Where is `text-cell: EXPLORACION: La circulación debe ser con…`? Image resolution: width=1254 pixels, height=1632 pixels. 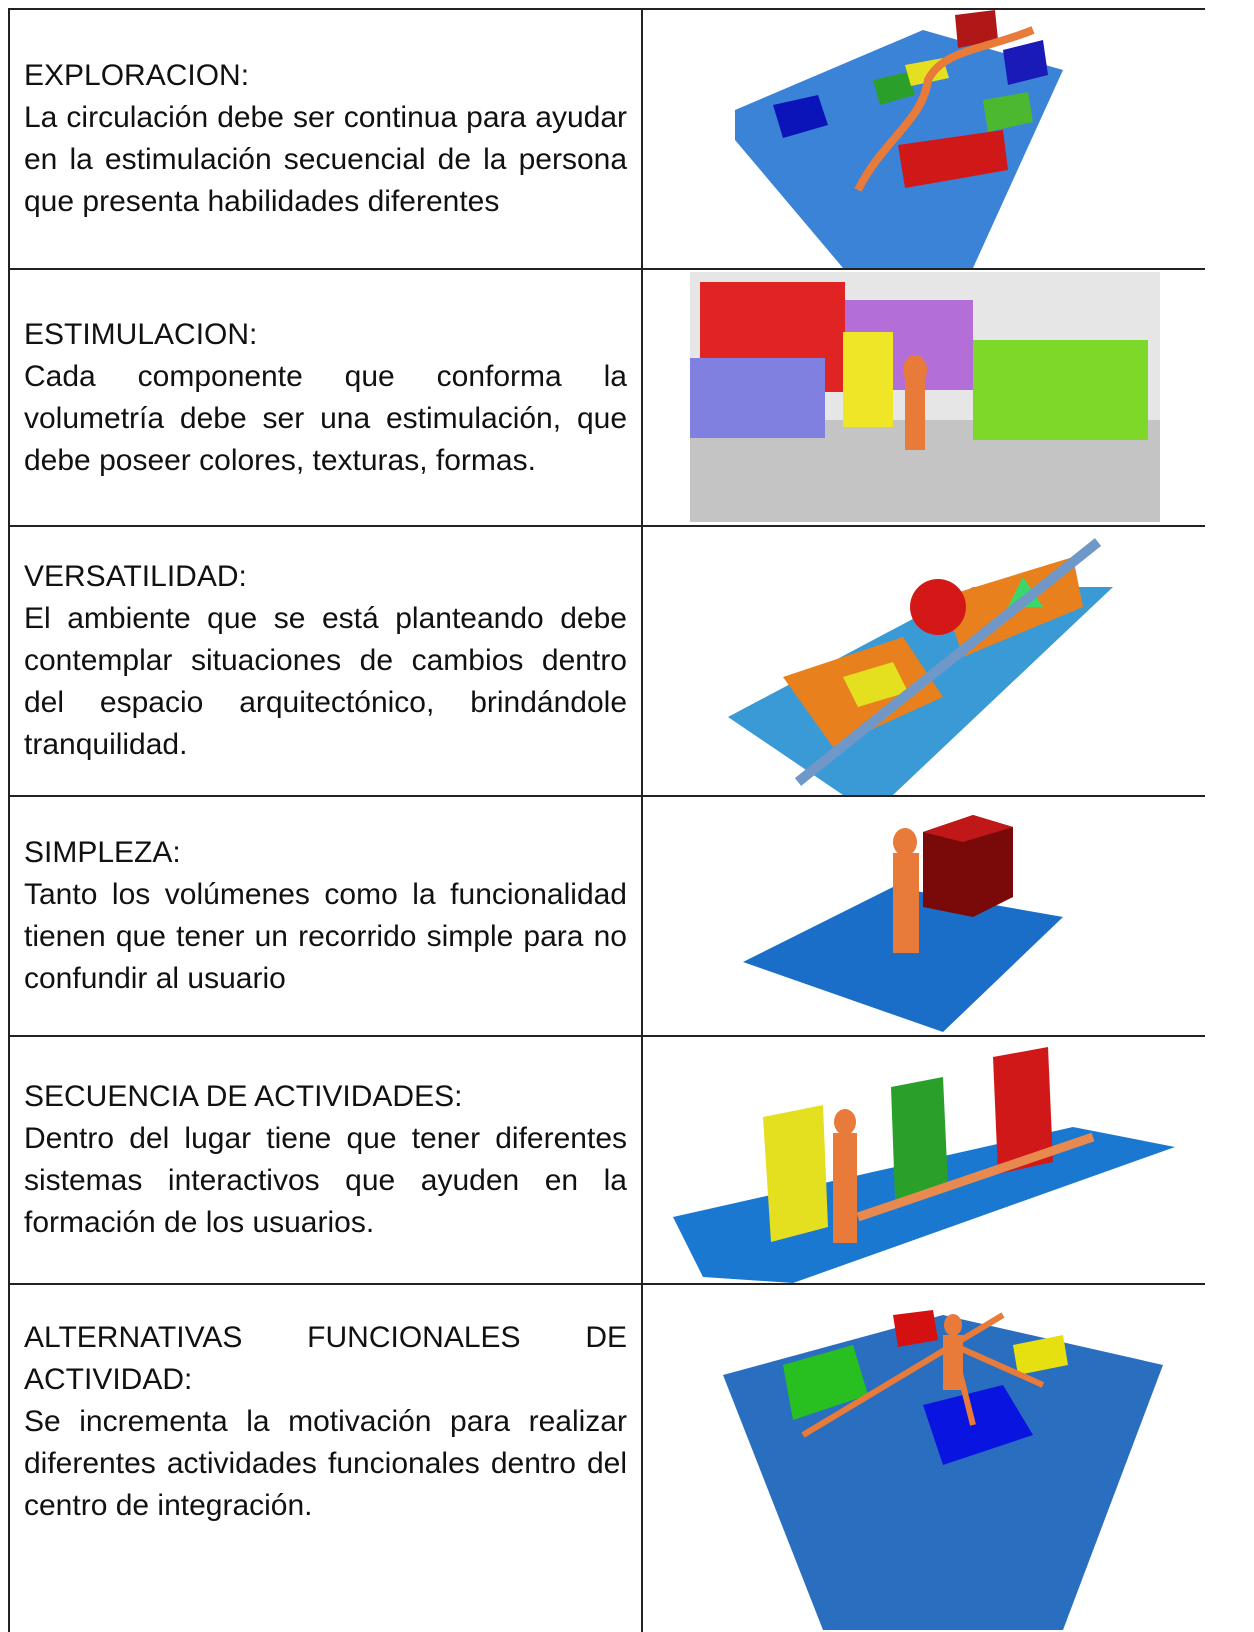
text-cell: EXPLORACION: La circulación debe ser con… is located at coordinates (325, 139).